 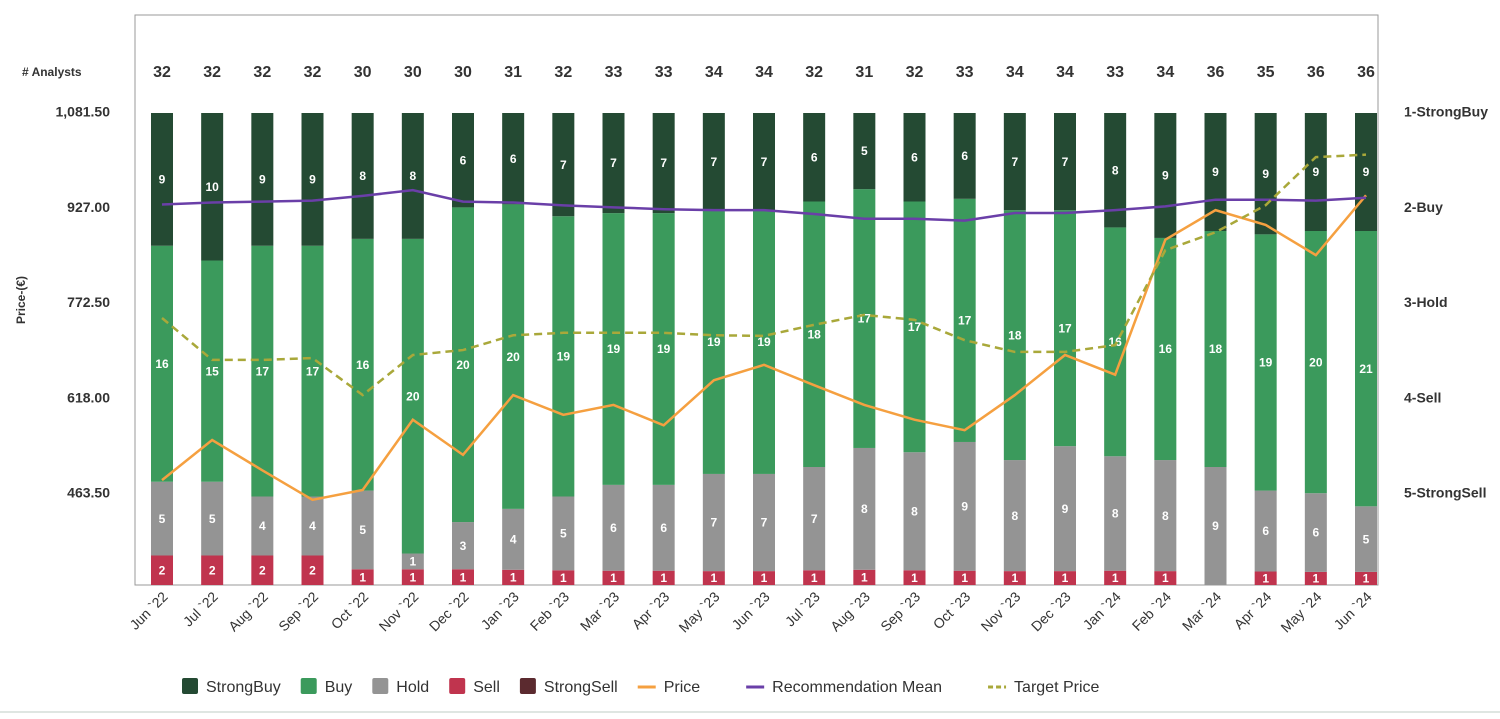 I want to click on x-tick-label: Apr `24, so click(x=1253, y=610).